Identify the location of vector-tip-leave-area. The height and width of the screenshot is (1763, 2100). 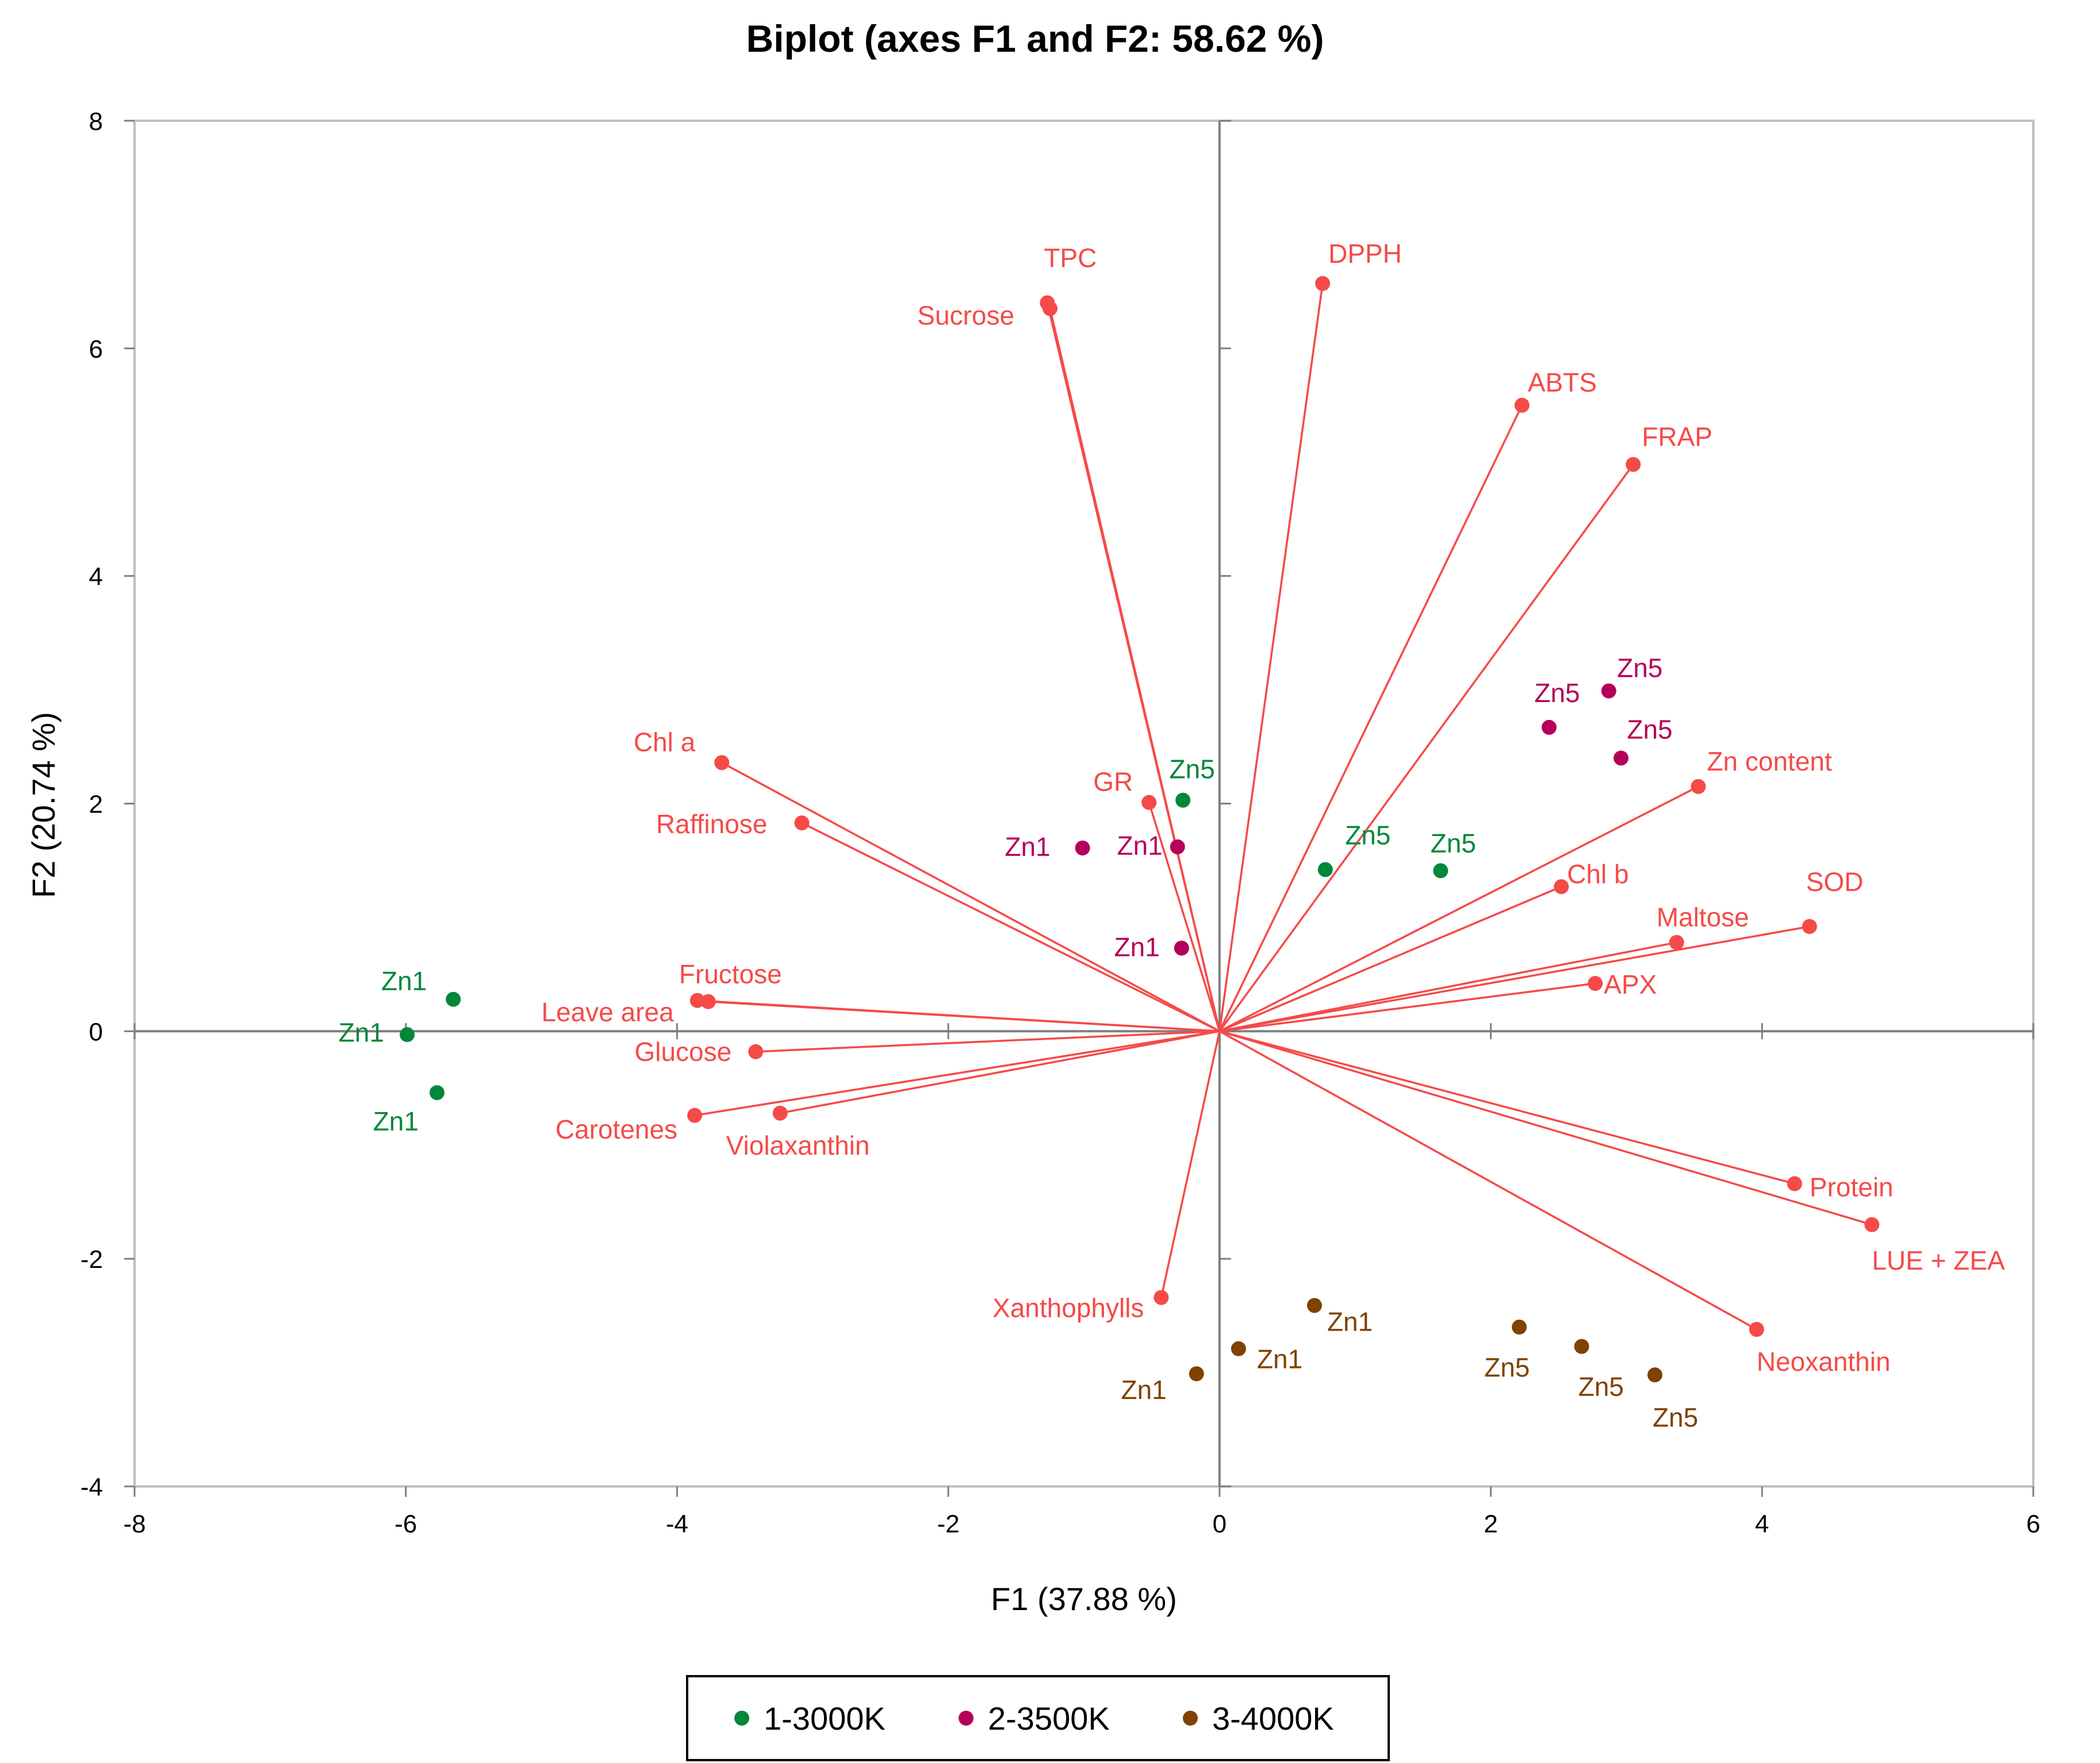
(708, 1002).